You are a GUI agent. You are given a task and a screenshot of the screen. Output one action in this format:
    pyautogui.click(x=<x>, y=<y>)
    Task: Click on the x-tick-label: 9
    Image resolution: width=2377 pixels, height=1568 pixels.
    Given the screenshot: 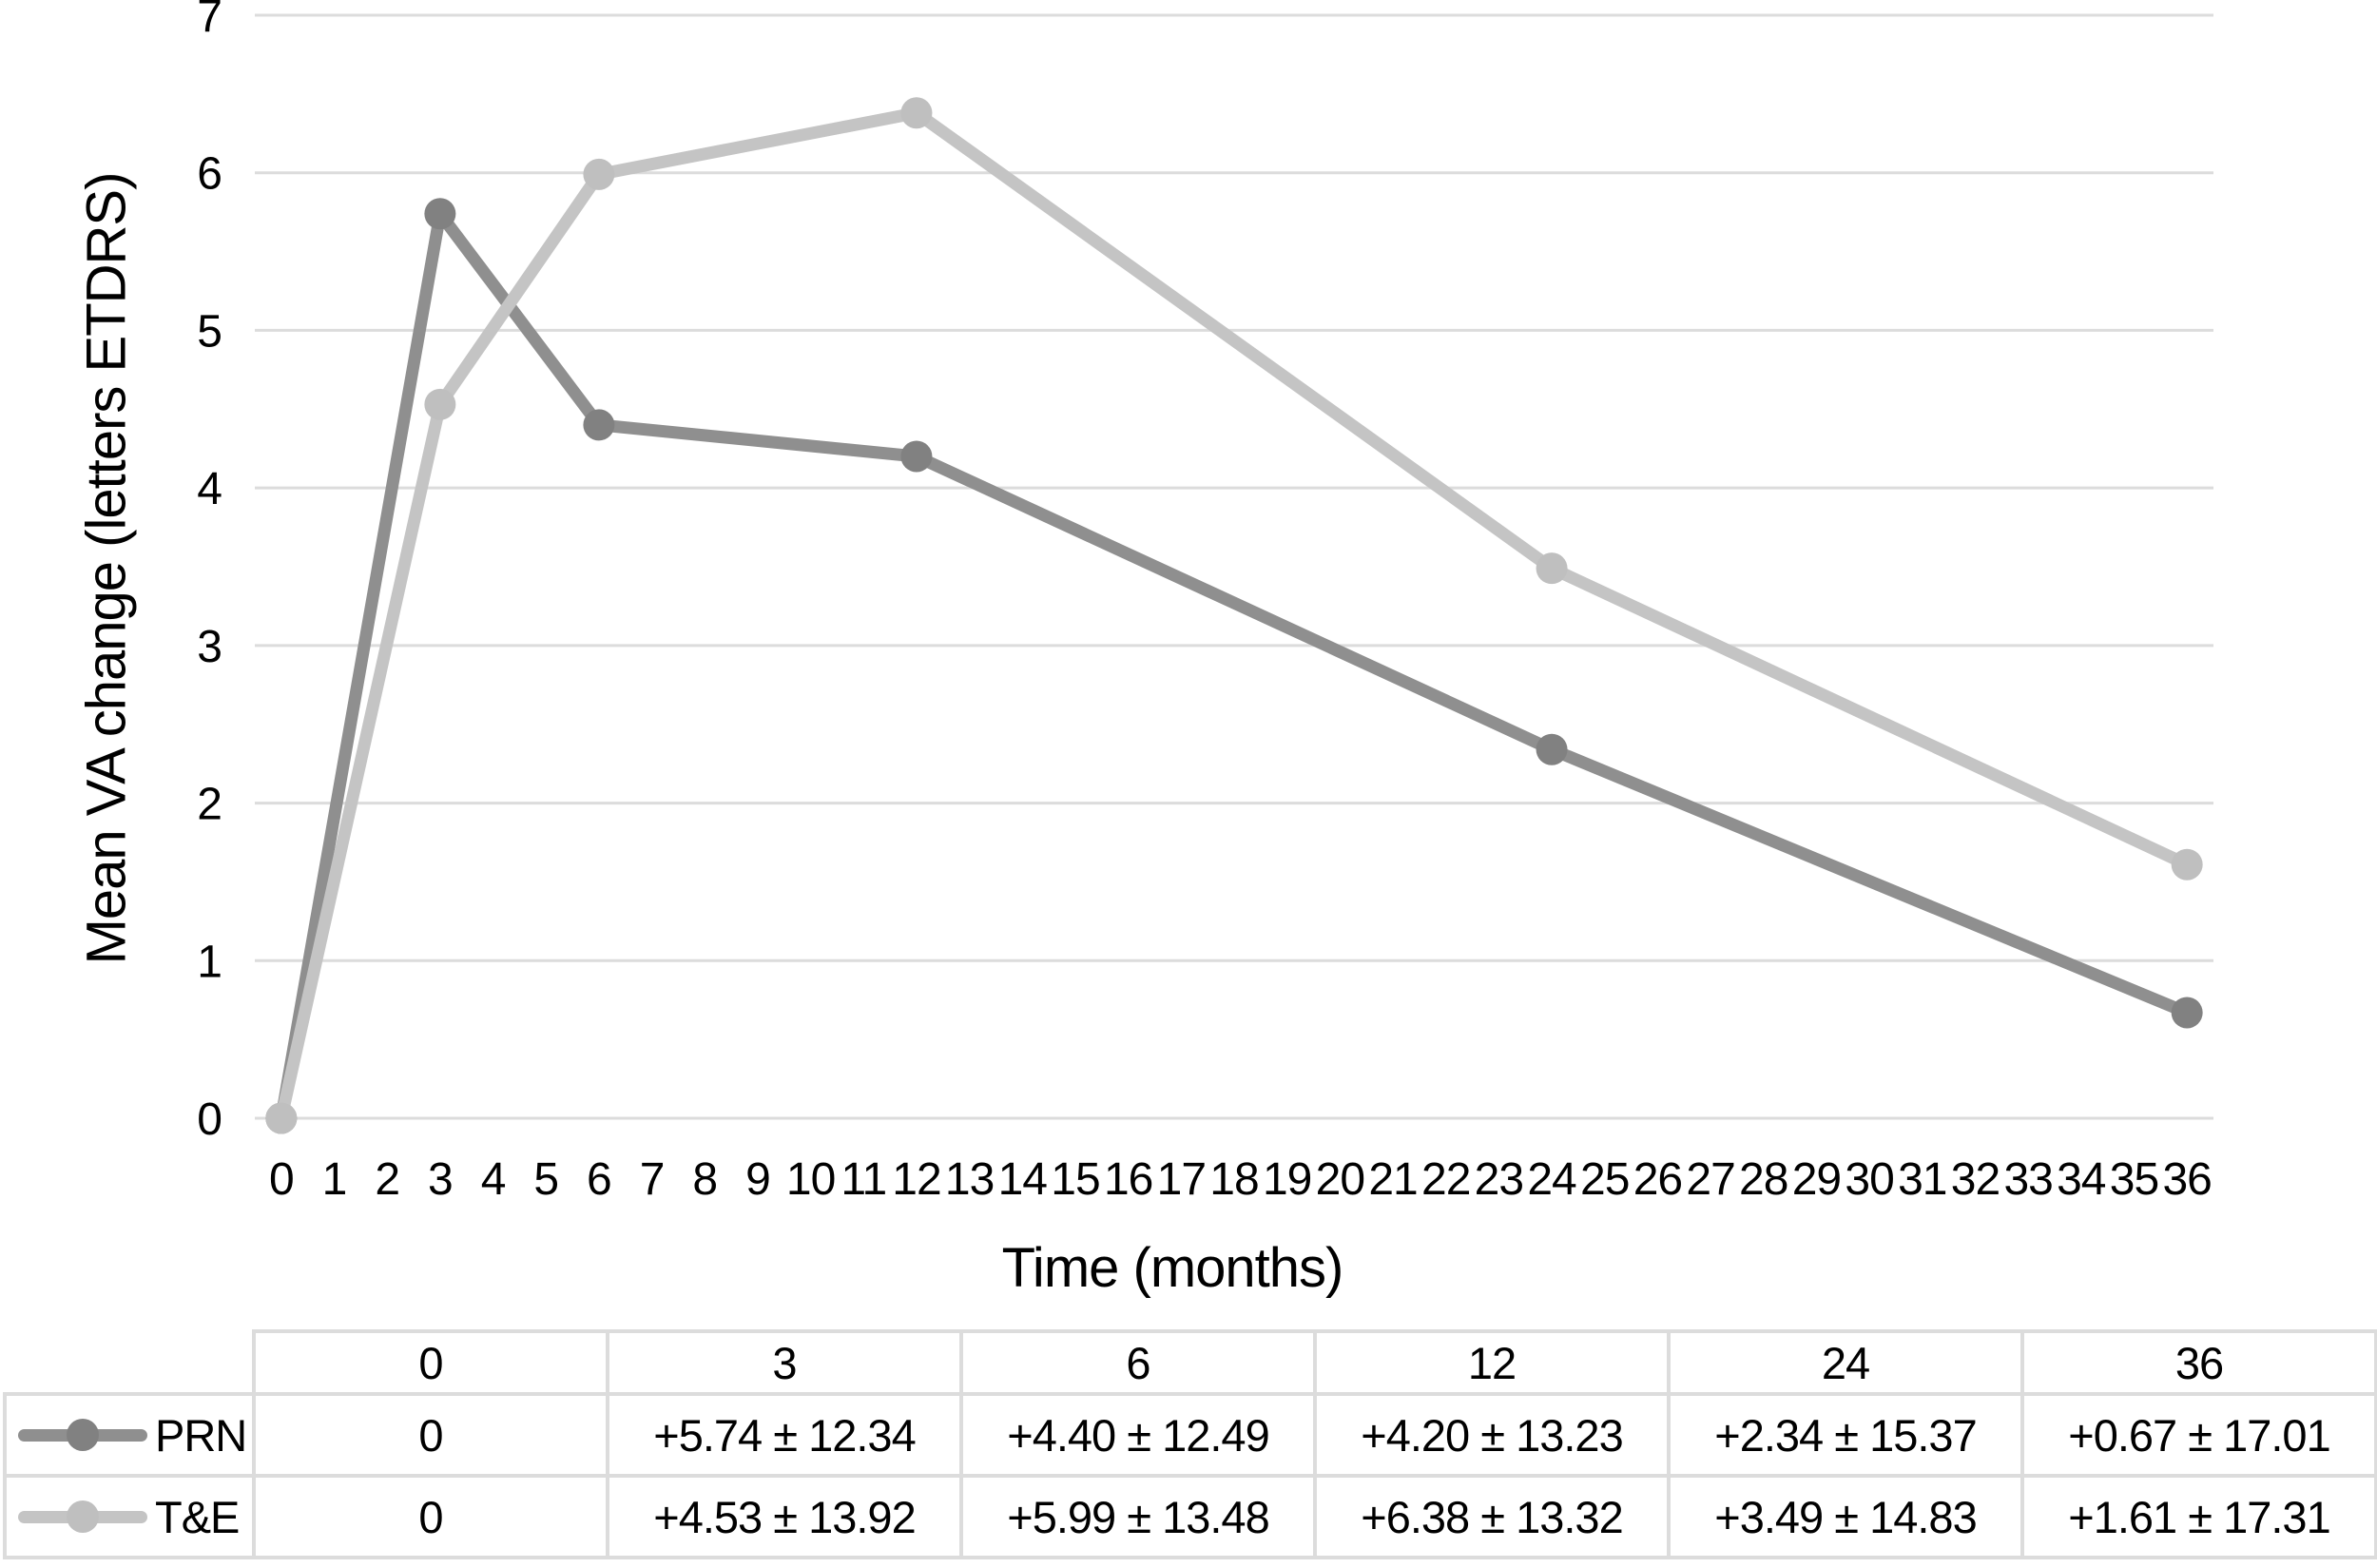 What is the action you would take?
    pyautogui.click(x=757, y=1179)
    